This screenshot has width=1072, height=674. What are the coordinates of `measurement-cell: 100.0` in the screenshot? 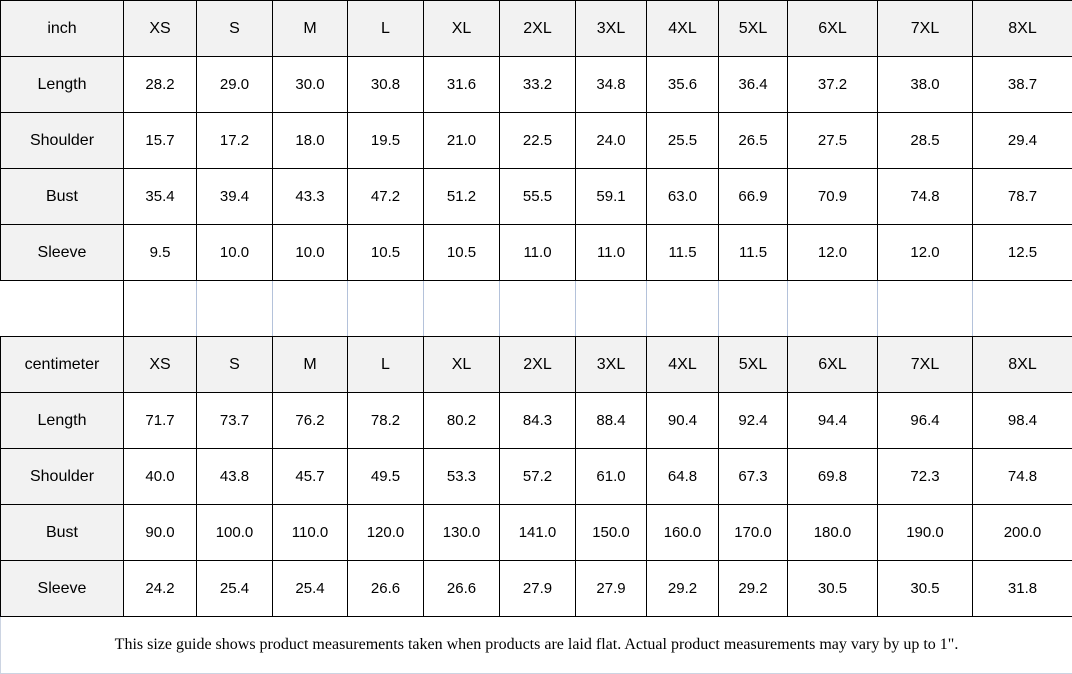 It's located at (234, 532).